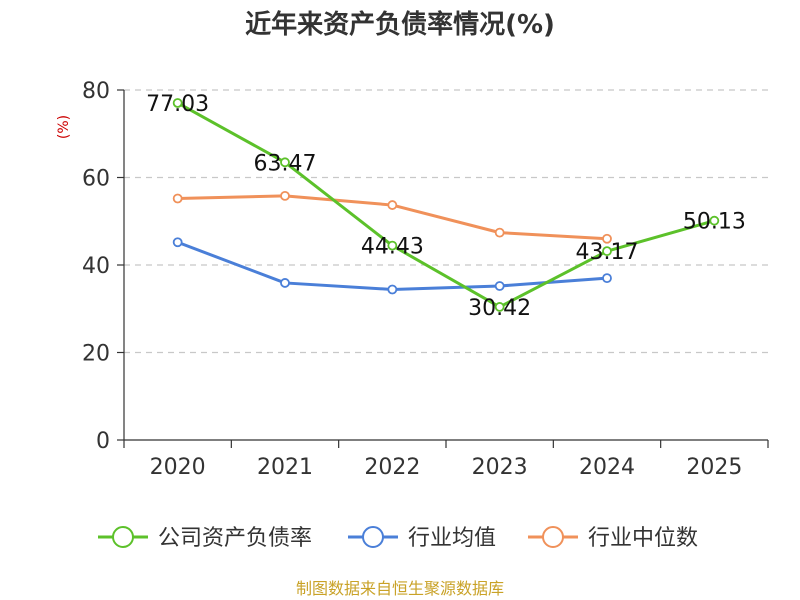  I want to click on data-point-0-2021, so click(285, 162).